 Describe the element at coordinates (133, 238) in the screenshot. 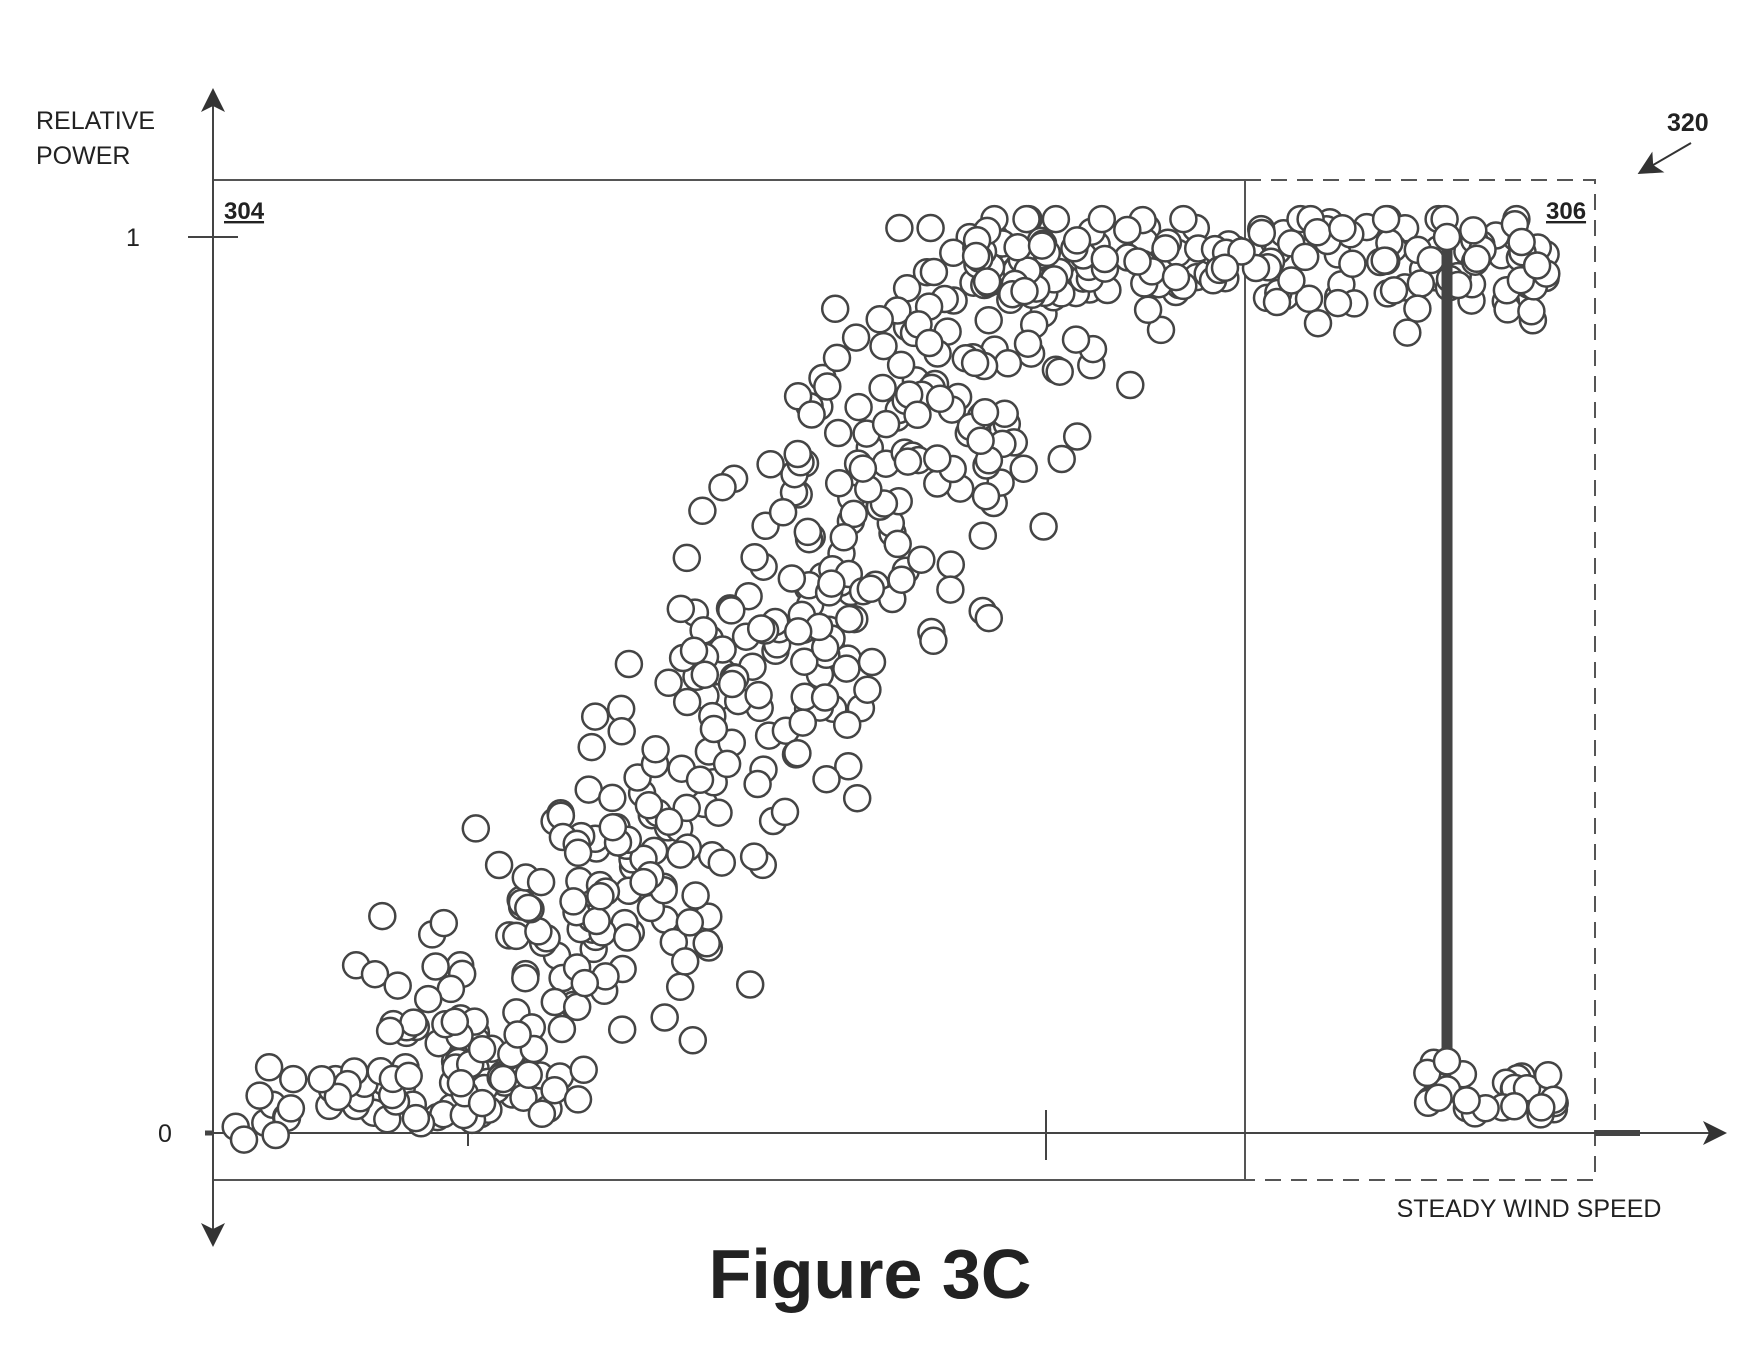

I see `y-tick-label-1: 1` at that location.